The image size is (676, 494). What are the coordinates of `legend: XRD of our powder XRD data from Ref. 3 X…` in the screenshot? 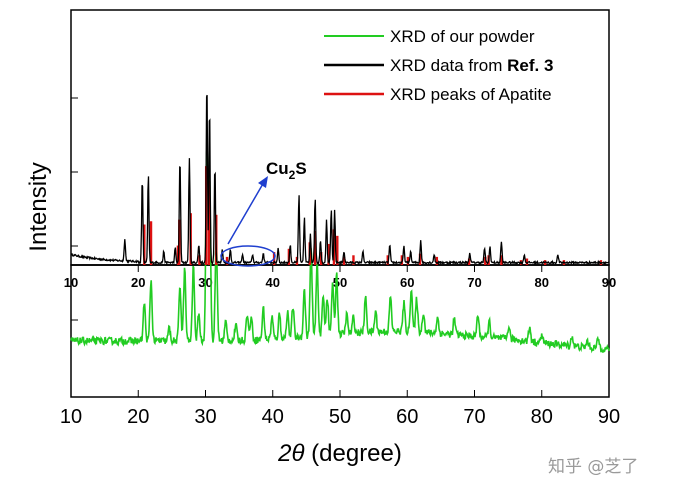 It's located at (438, 65).